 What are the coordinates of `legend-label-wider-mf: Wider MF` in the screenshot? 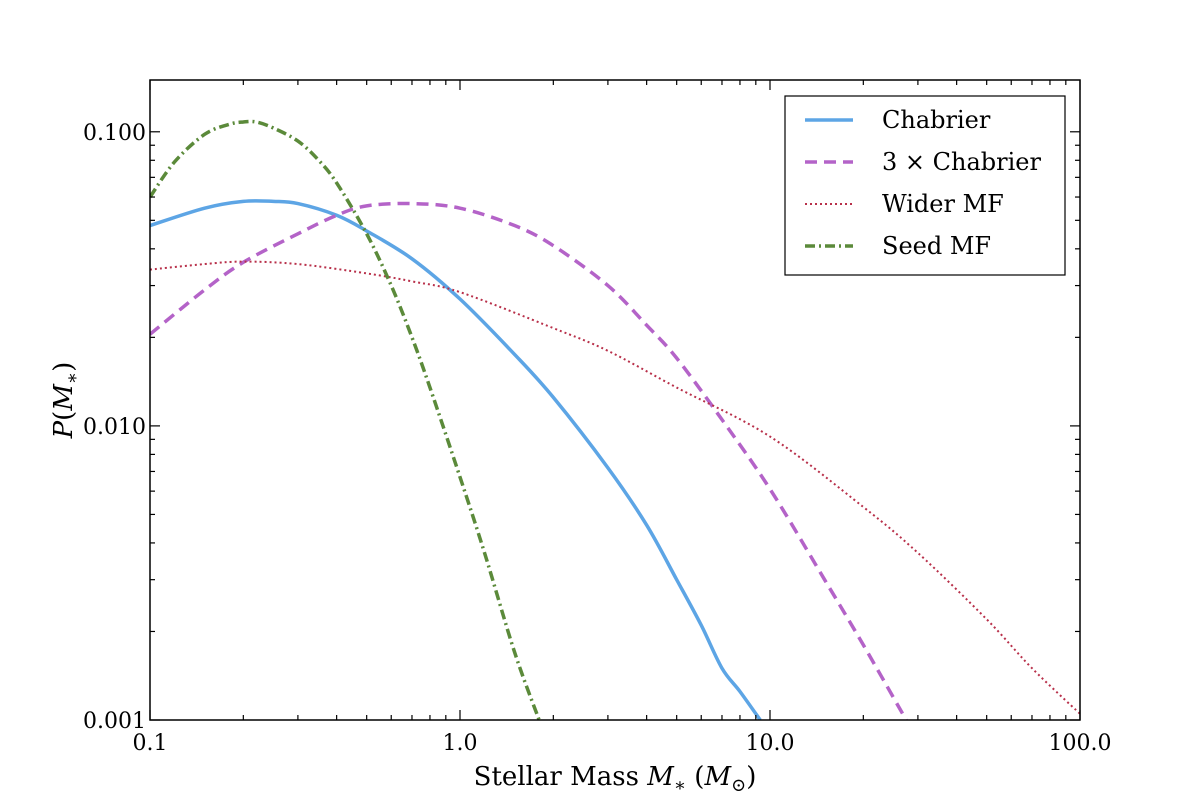 It's located at (943, 204).